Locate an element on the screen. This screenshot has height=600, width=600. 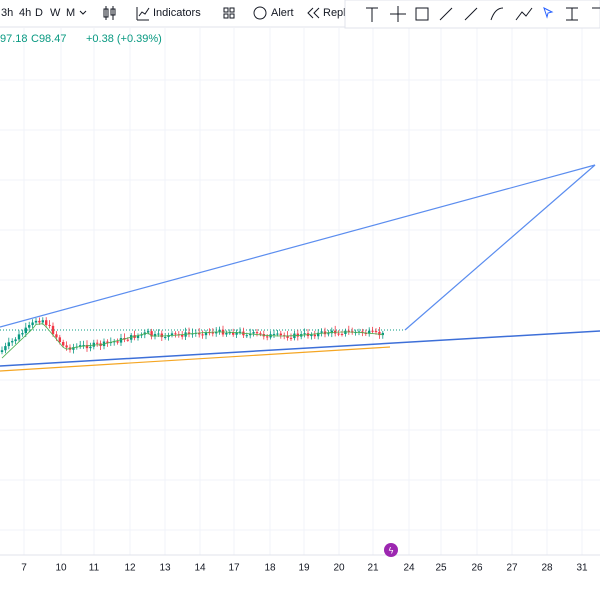
event-icon is located at coordinates (391, 550).